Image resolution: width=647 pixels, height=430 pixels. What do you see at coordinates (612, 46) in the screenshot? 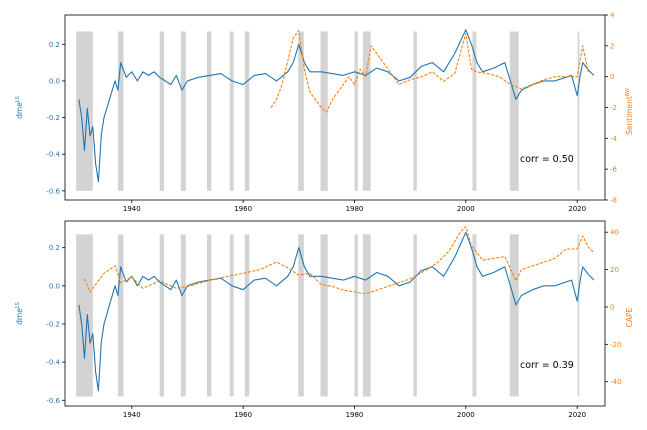
I see `y-tick-label-right: 2` at bounding box center [612, 46].